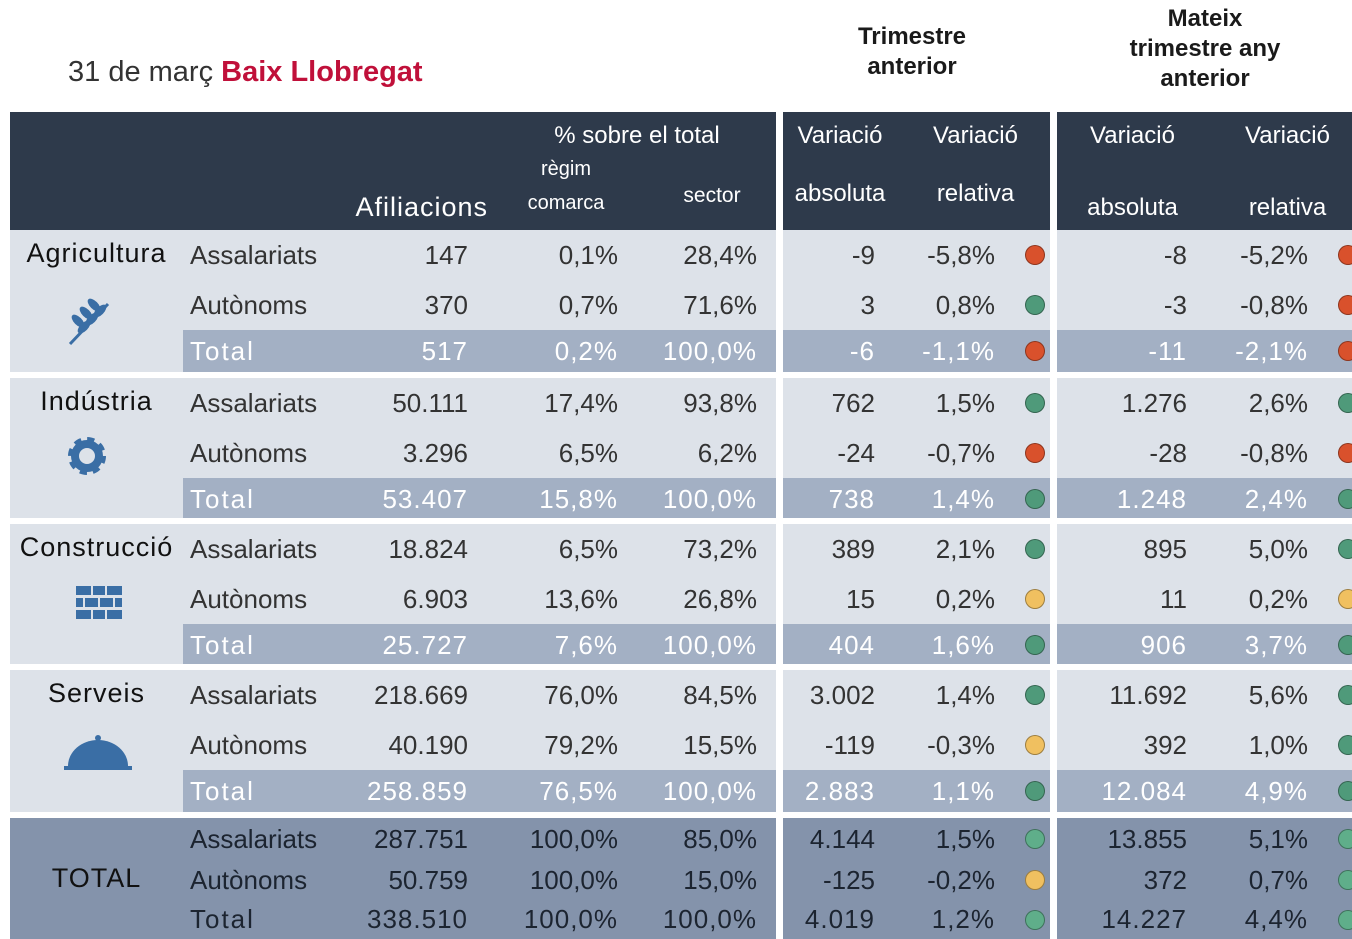  Describe the element at coordinates (961, 255) in the screenshot. I see `cell: -5,8%` at that location.